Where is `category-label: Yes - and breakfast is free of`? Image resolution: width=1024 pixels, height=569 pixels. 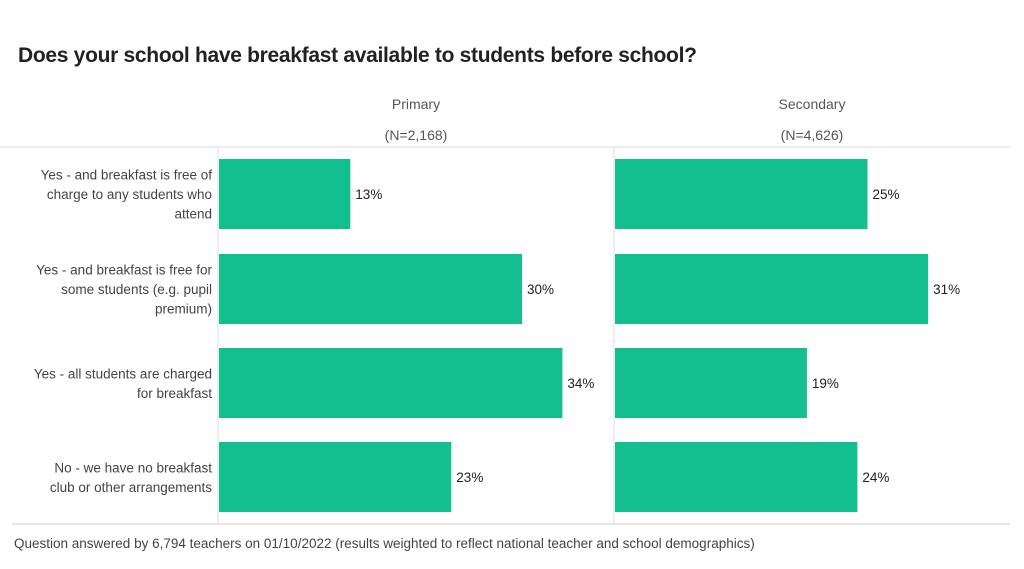 category-label: Yes - and breakfast is free of is located at coordinates (127, 175).